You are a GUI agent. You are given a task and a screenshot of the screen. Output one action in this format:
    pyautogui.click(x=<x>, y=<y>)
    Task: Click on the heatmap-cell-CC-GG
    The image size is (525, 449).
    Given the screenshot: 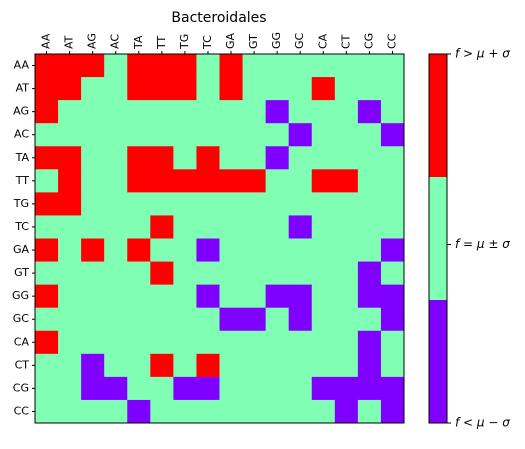 What is the action you would take?
    pyautogui.click(x=277, y=411)
    